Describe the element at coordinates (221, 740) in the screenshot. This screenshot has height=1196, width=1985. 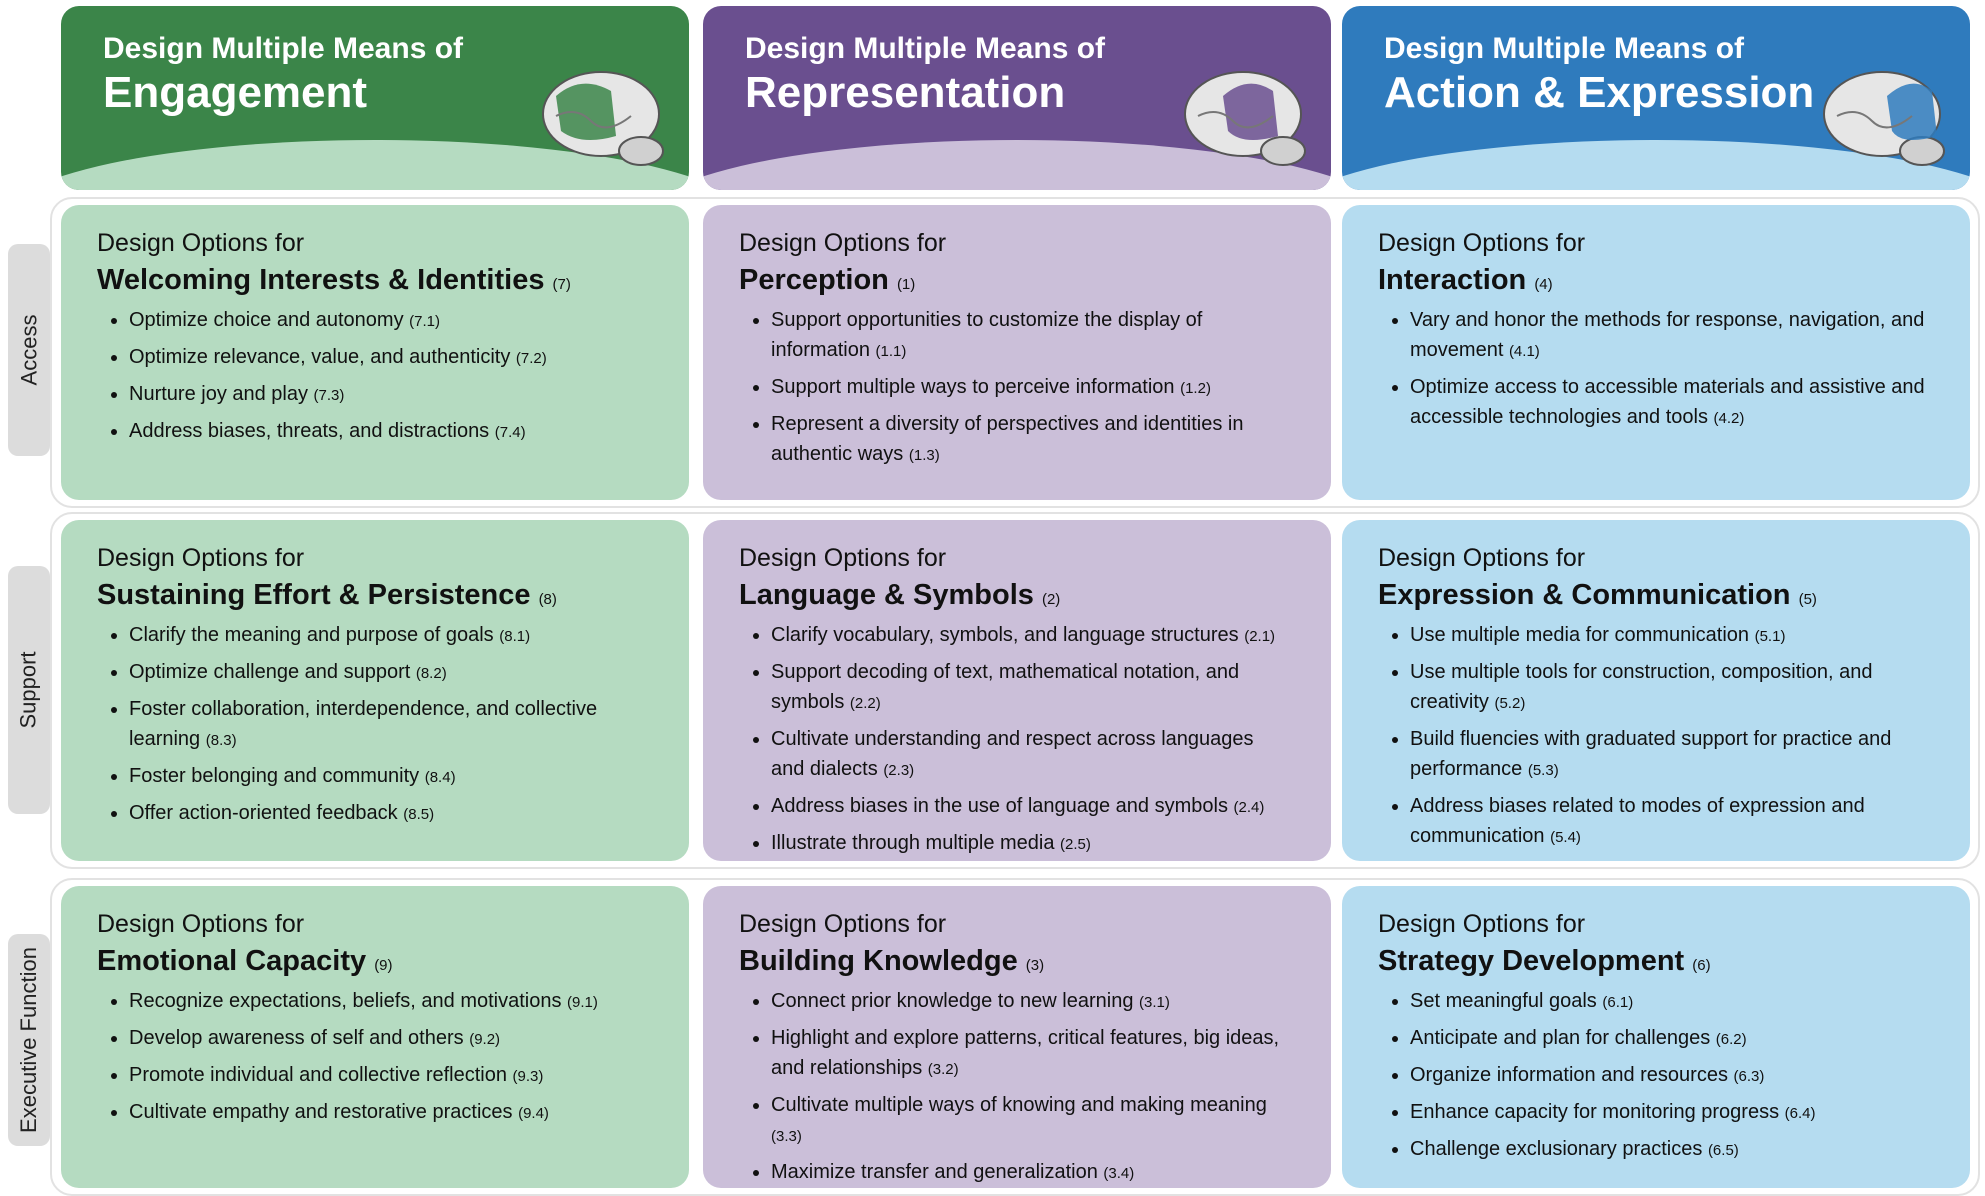
I see `option-ref: (8.3)` at that location.